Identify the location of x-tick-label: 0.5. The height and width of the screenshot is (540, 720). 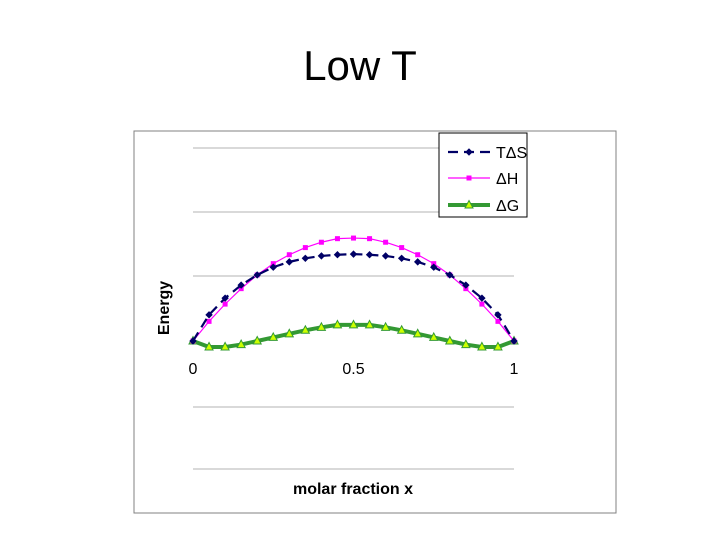
(353, 369).